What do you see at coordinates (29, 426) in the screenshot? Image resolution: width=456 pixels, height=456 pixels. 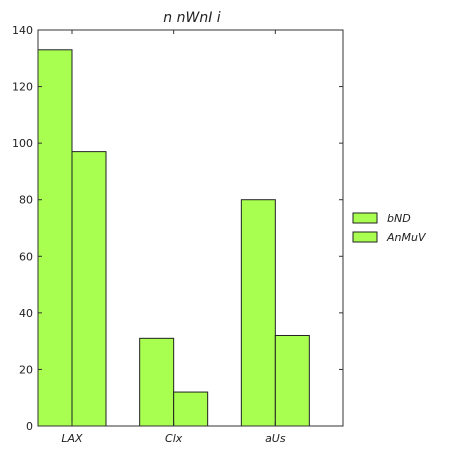 I see `y-tick-label: 0` at bounding box center [29, 426].